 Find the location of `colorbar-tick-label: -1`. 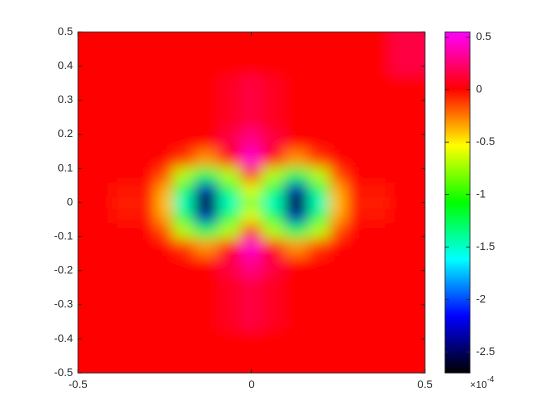

colorbar-tick-label: -1 is located at coordinates (481, 195).